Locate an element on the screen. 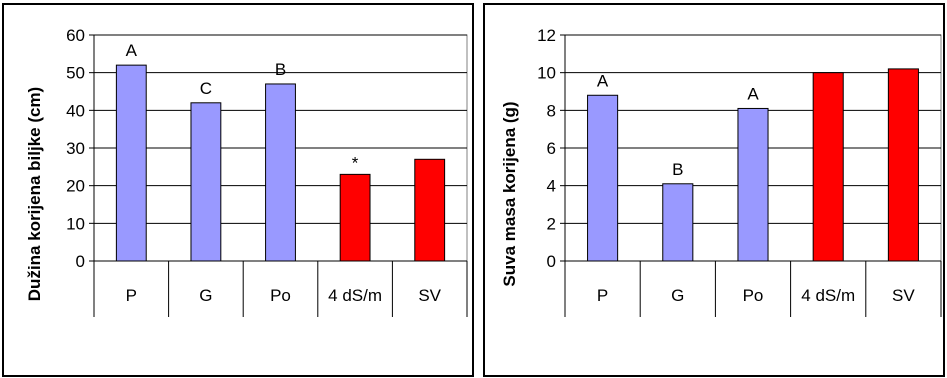  y-tick-label: 40 is located at coordinates (75, 110).